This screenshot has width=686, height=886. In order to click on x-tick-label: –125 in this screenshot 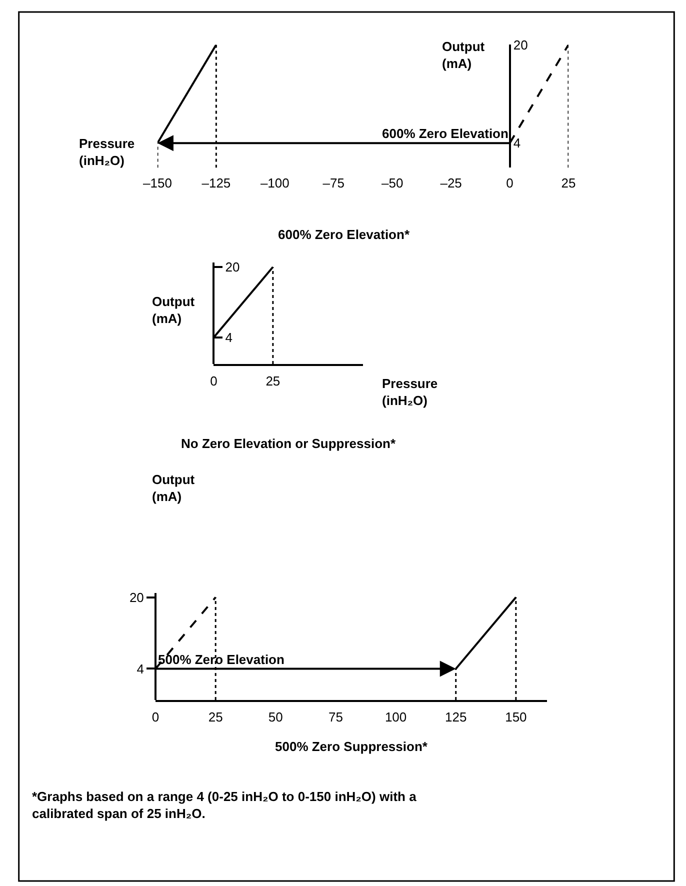, I will do `click(216, 183)`.